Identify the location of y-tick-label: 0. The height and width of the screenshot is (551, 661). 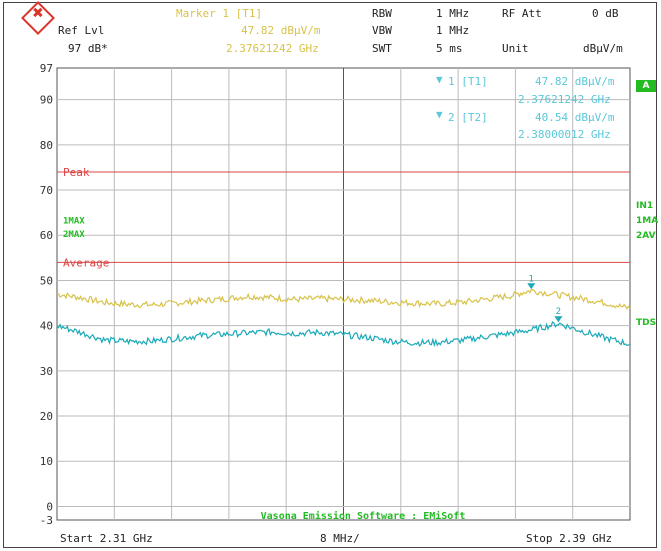
(49, 506).